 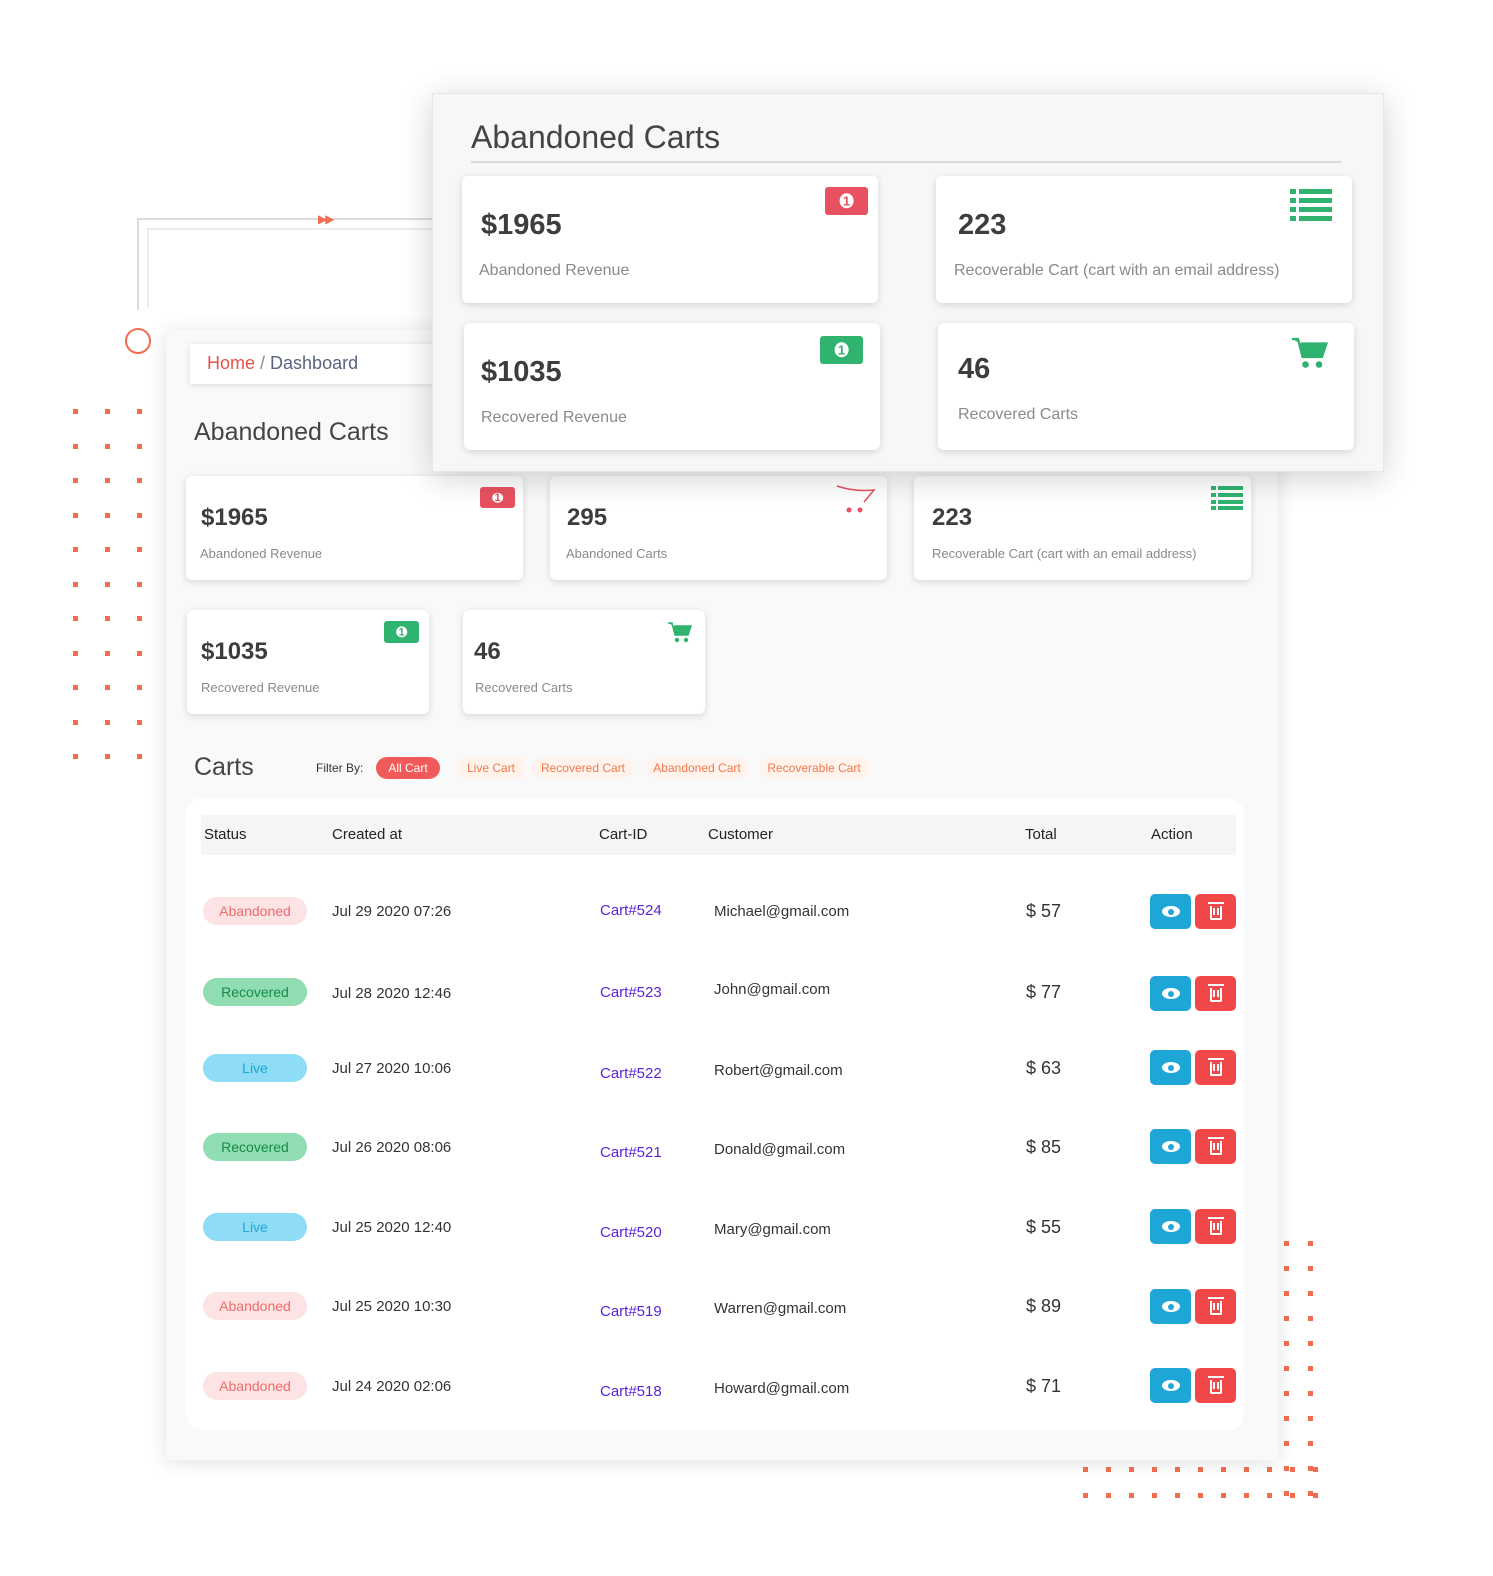 What do you see at coordinates (255, 992) in the screenshot?
I see `status-badge: Recovered` at bounding box center [255, 992].